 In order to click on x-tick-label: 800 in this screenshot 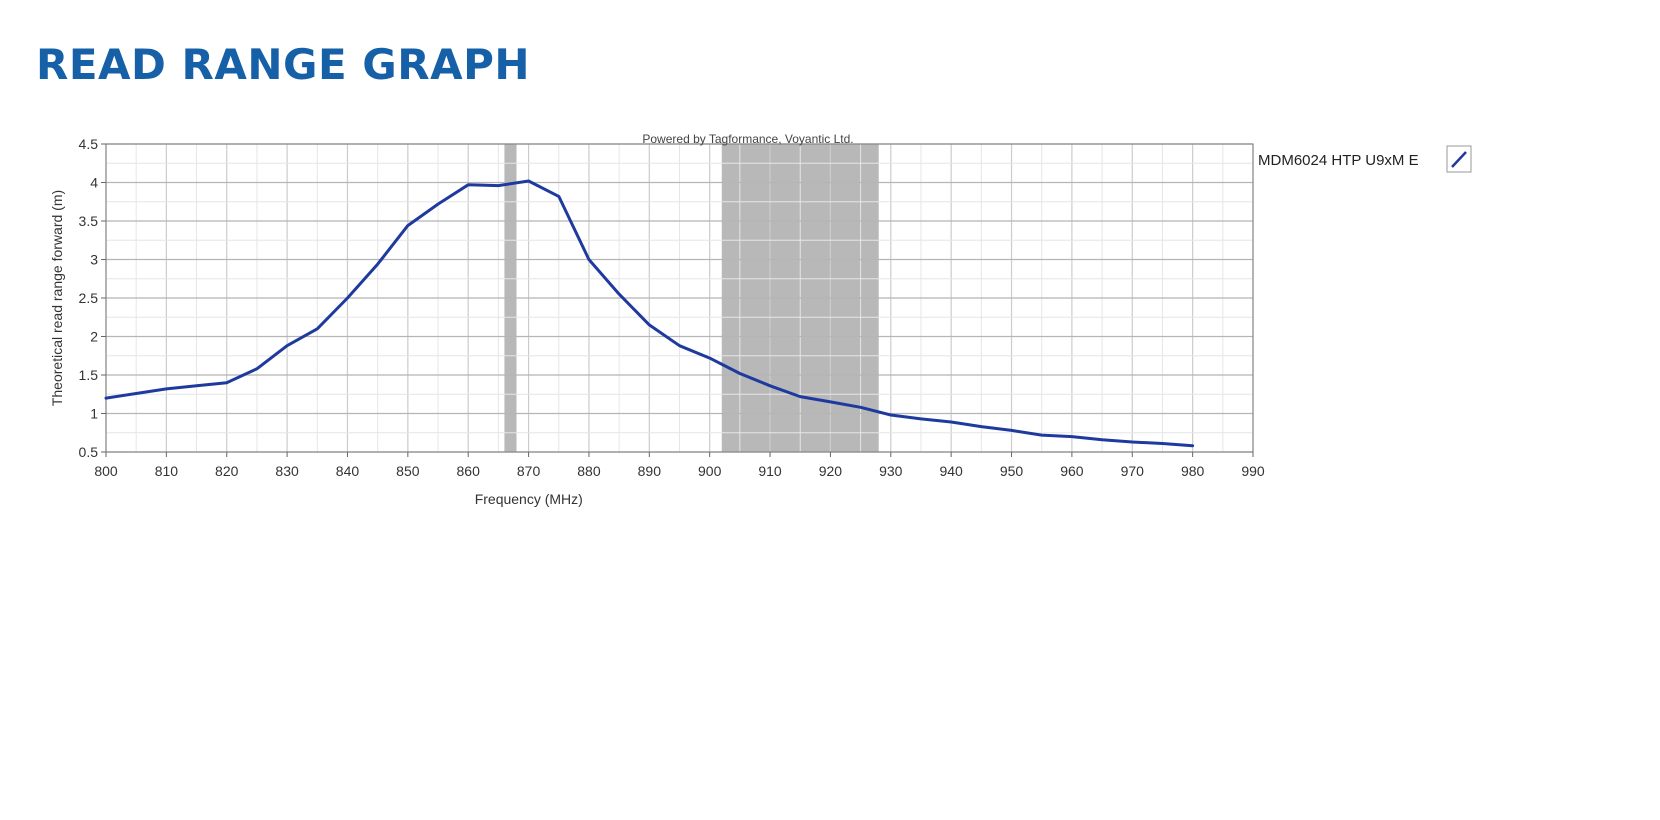, I will do `click(106, 471)`.